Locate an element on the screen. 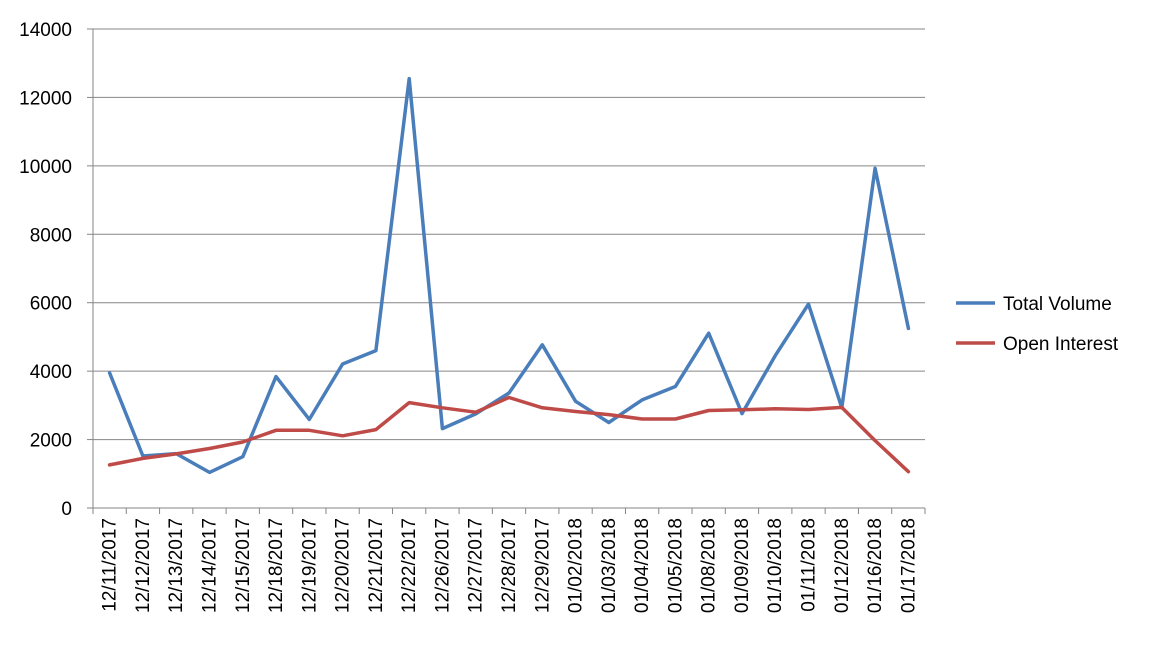 This screenshot has width=1154, height=646. legend-label: Total Volume is located at coordinates (1057, 304).